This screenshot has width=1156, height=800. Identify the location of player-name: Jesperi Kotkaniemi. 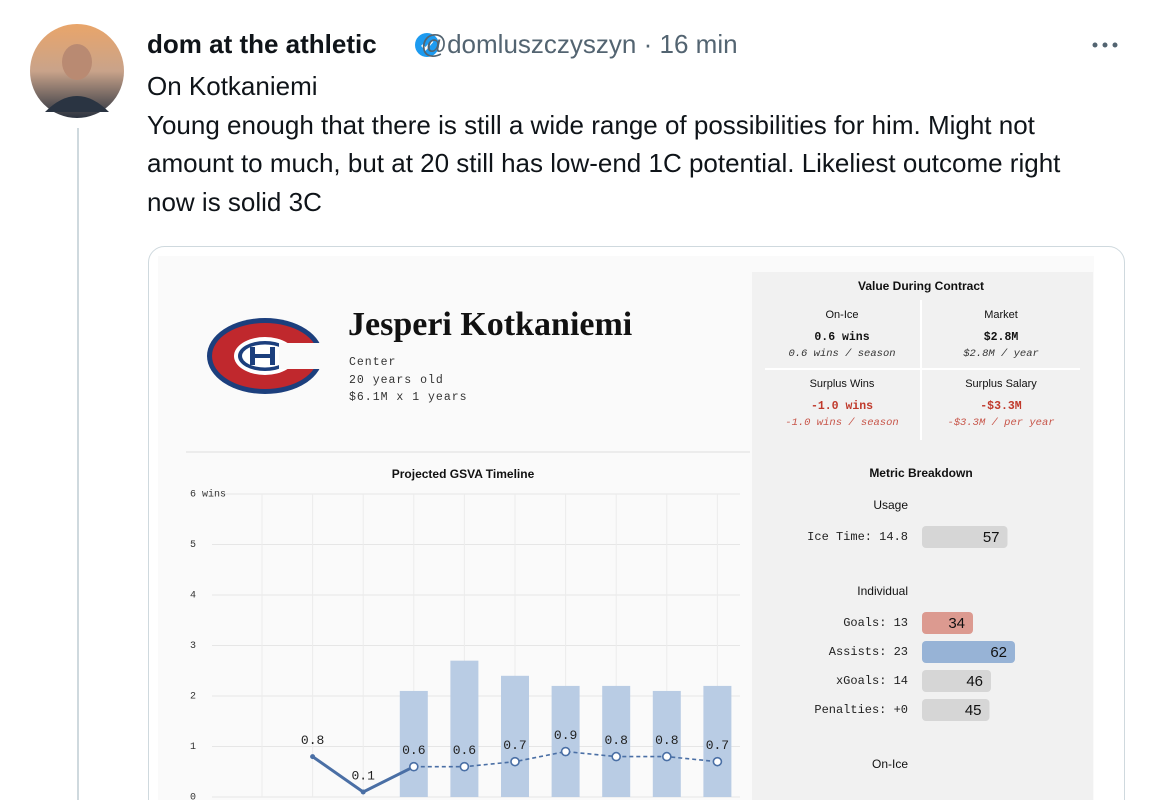
(490, 324).